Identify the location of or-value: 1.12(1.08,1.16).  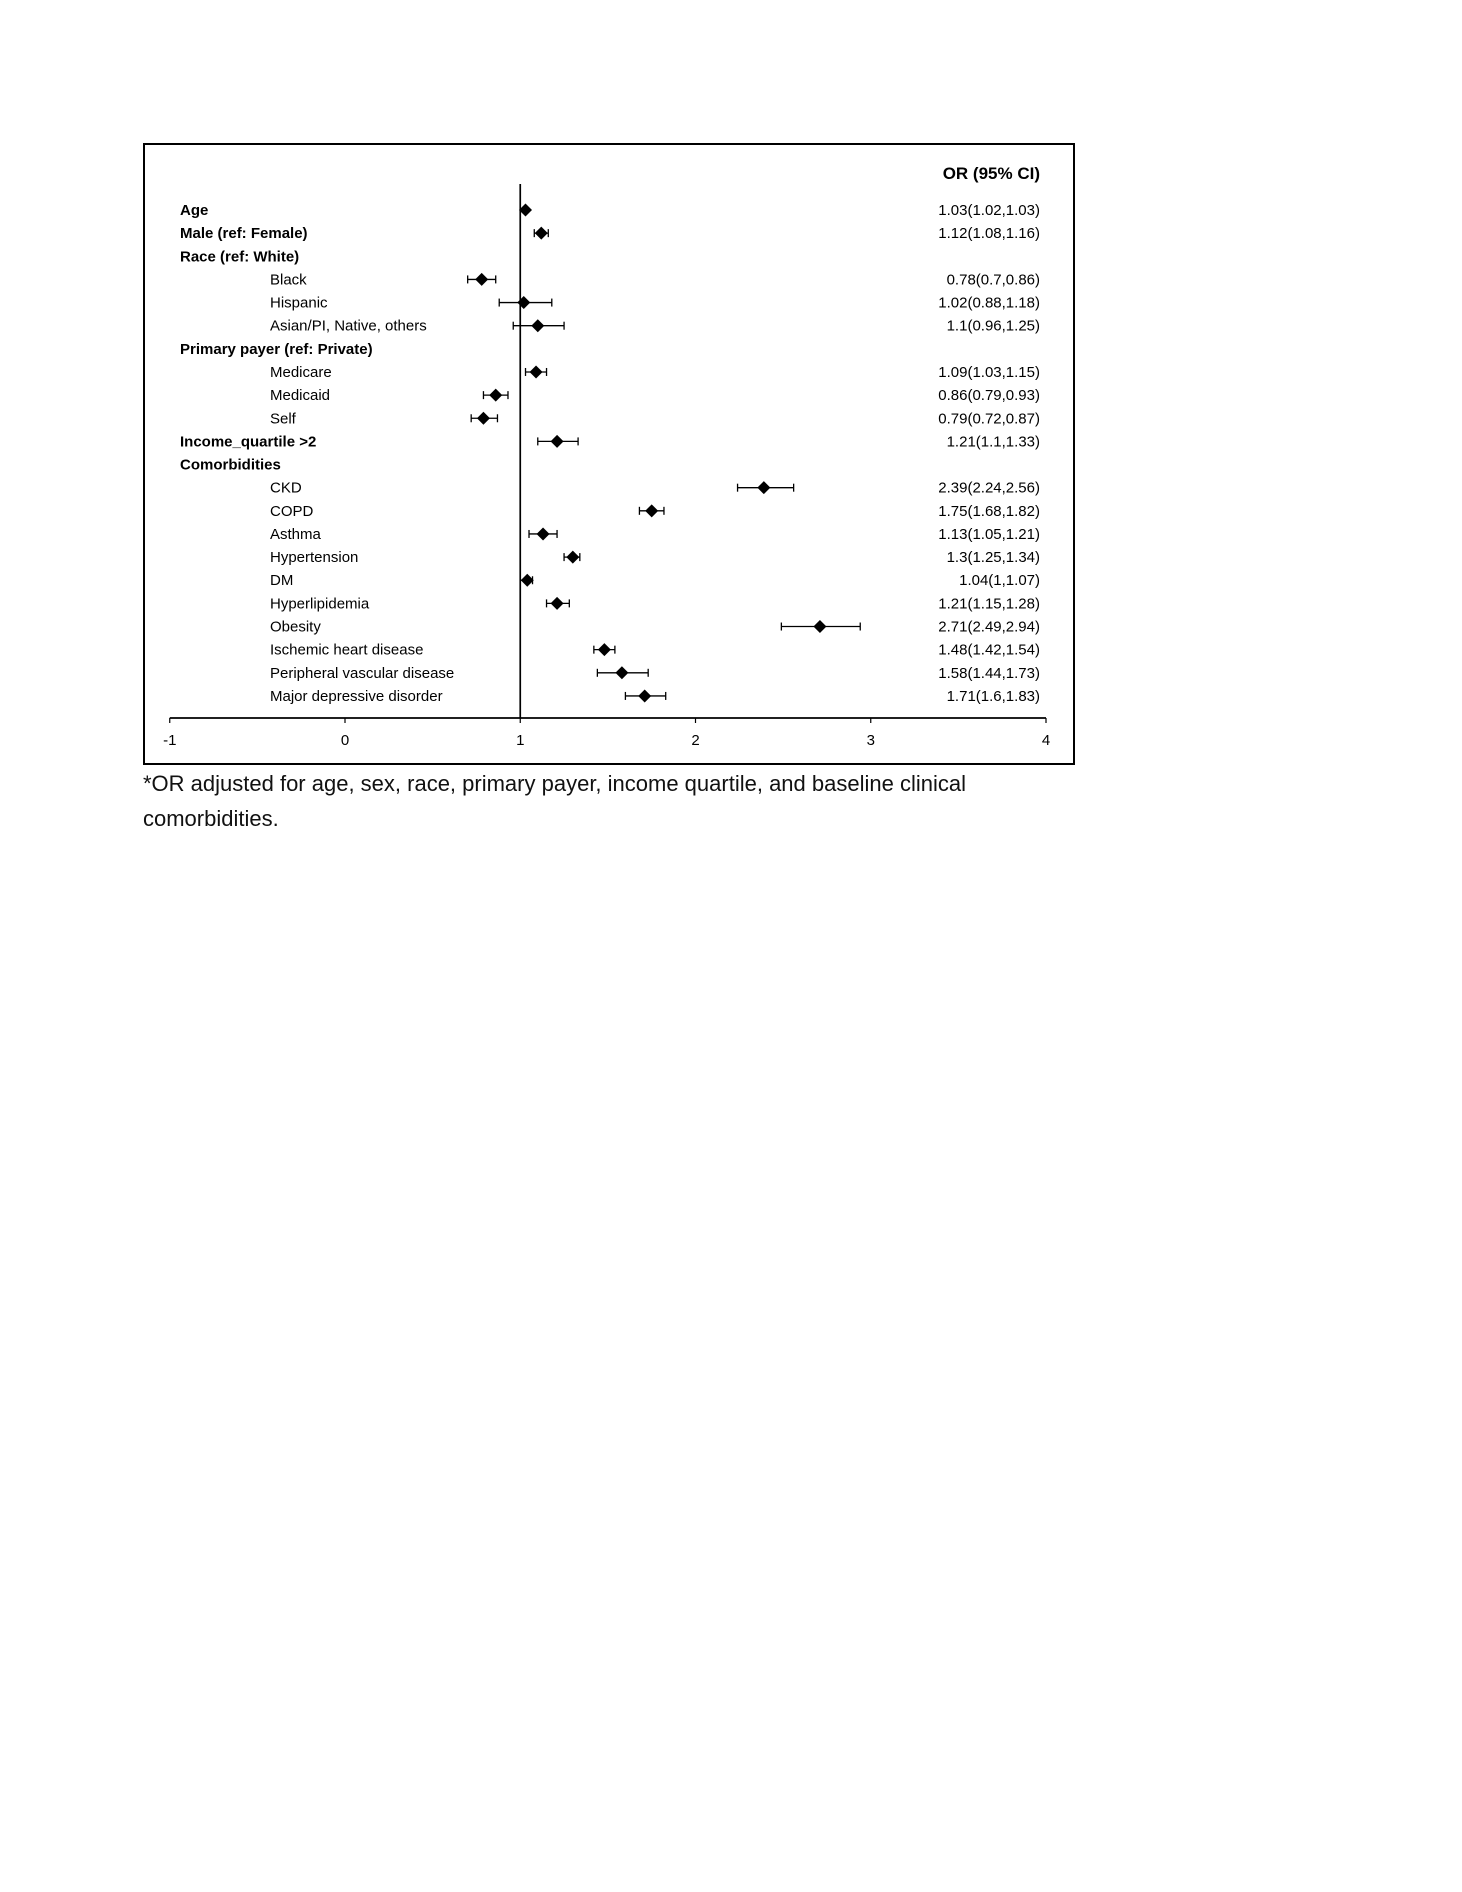
(989, 233).